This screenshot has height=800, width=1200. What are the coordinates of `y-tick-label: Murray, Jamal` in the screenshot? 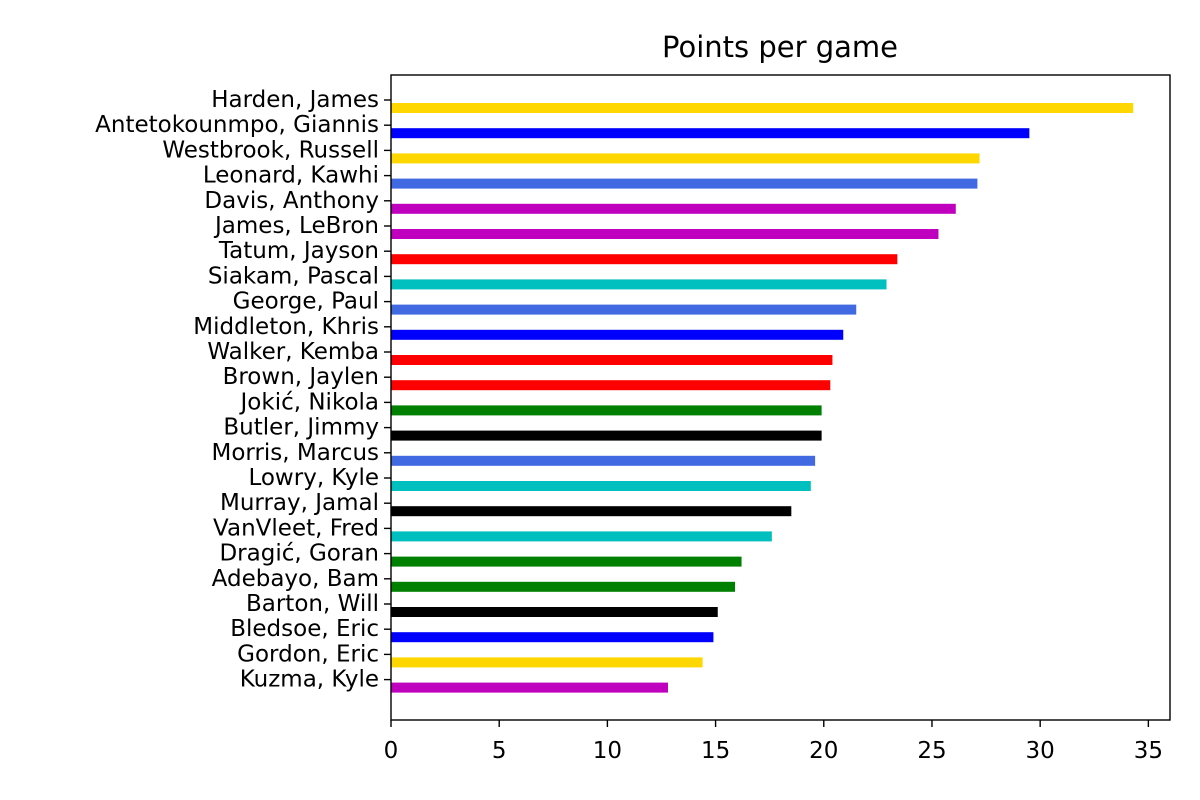 It's located at (299, 503).